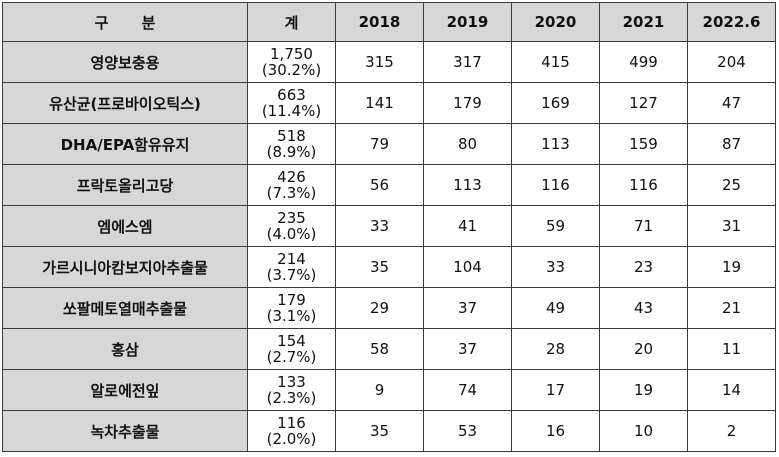 The height and width of the screenshot is (457, 779). I want to click on table-row: 영양보충용 1,750 (30.2%) 315 317 415 499 204, so click(389, 62).